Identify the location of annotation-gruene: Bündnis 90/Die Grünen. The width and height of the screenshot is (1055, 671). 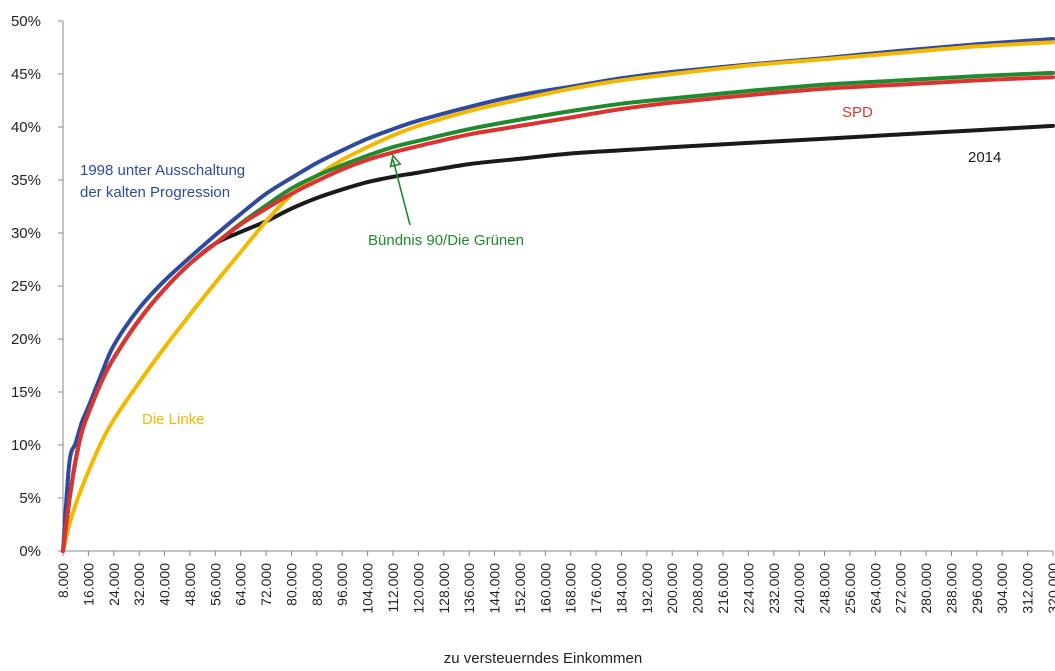
(446, 240).